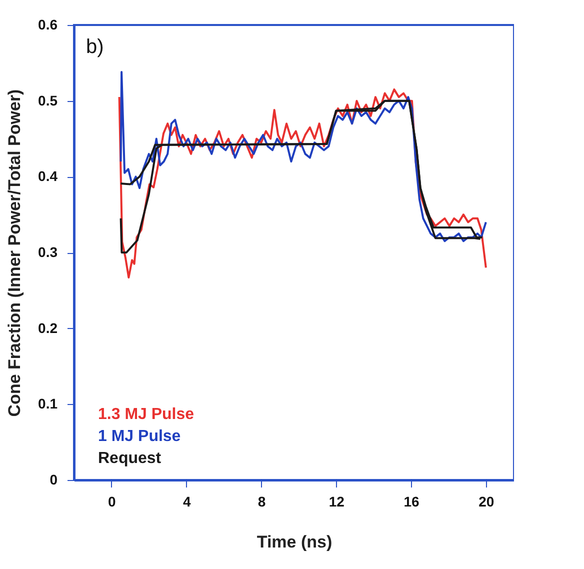 The width and height of the screenshot is (584, 569). What do you see at coordinates (54, 480) in the screenshot?
I see `y-tick-label: 0` at bounding box center [54, 480].